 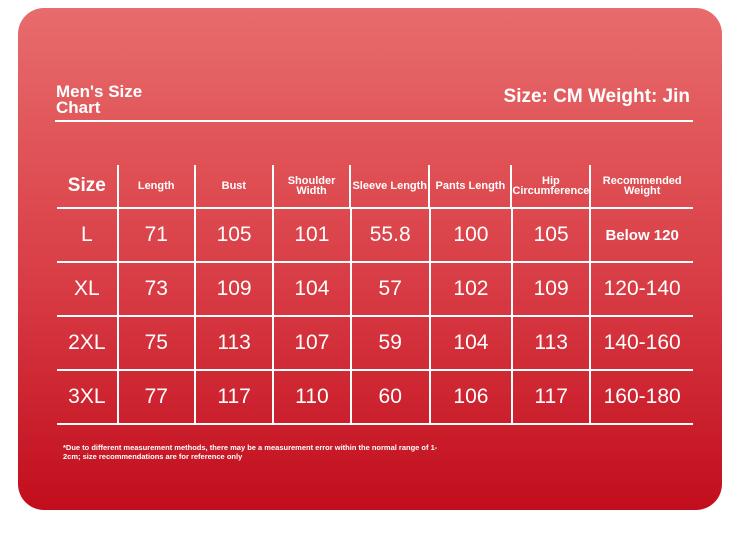 What do you see at coordinates (596, 96) in the screenshot?
I see `units: Size: CM Weight: Jin` at bounding box center [596, 96].